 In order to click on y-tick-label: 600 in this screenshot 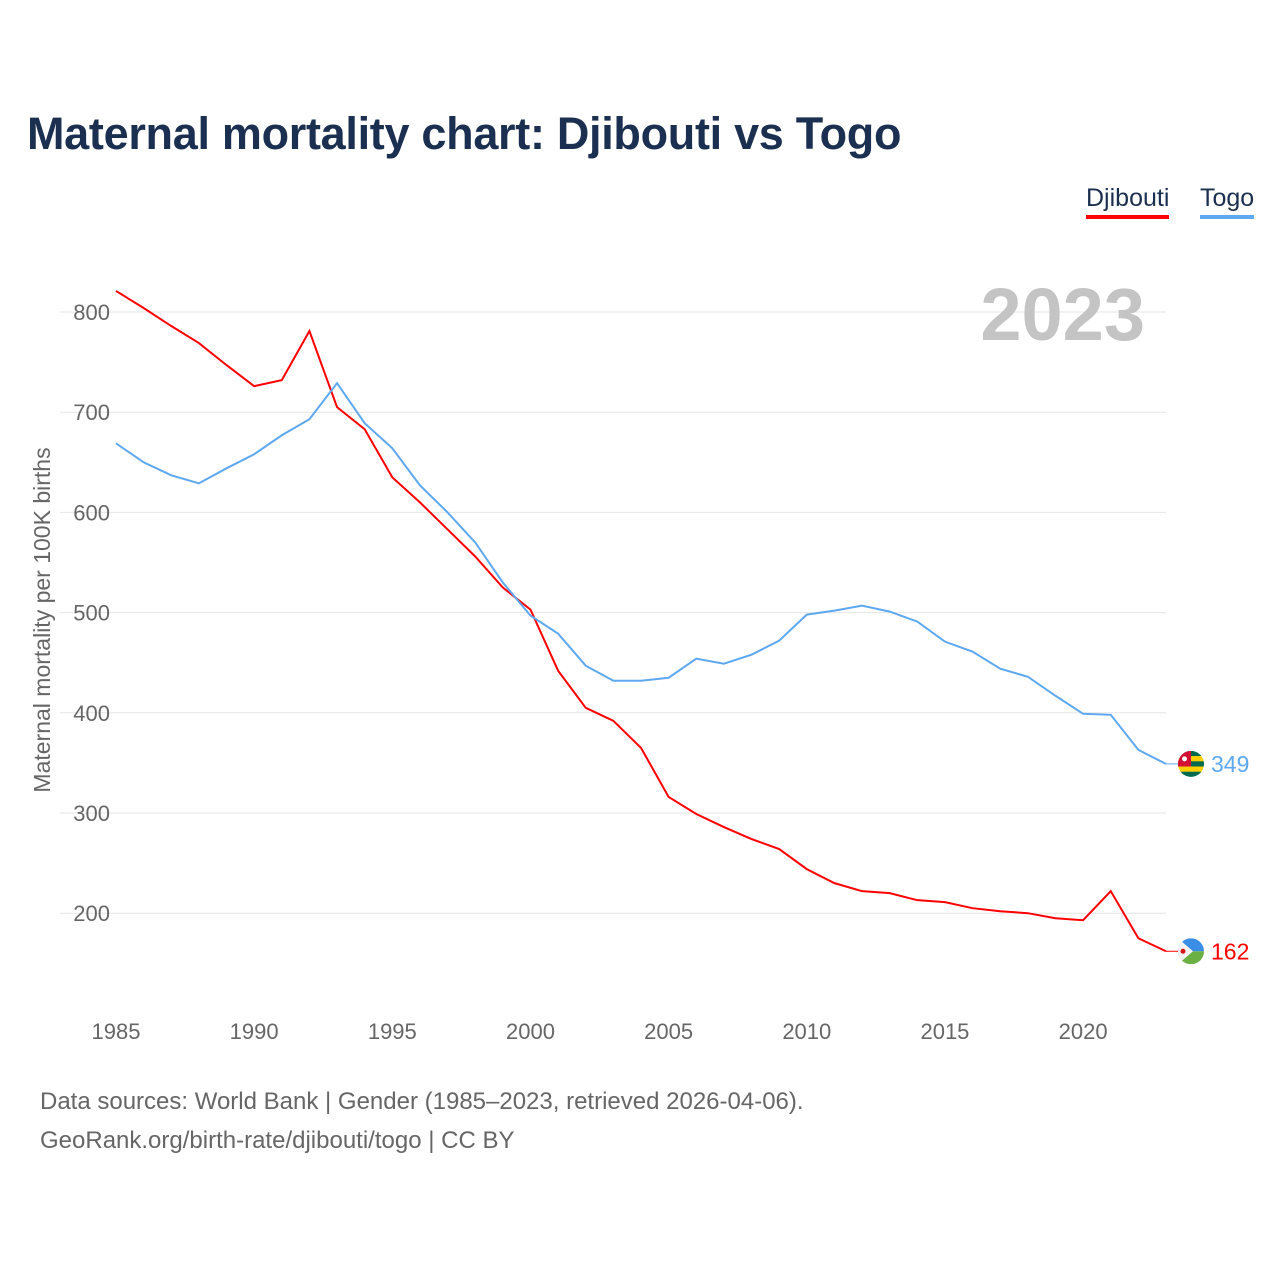, I will do `click(91, 512)`.